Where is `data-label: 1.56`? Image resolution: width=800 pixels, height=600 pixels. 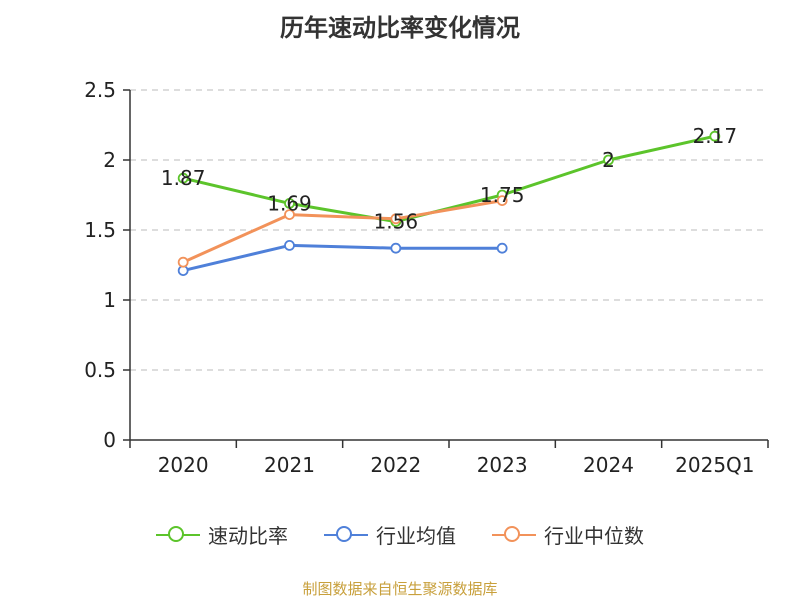 data-label: 1.56 is located at coordinates (396, 222).